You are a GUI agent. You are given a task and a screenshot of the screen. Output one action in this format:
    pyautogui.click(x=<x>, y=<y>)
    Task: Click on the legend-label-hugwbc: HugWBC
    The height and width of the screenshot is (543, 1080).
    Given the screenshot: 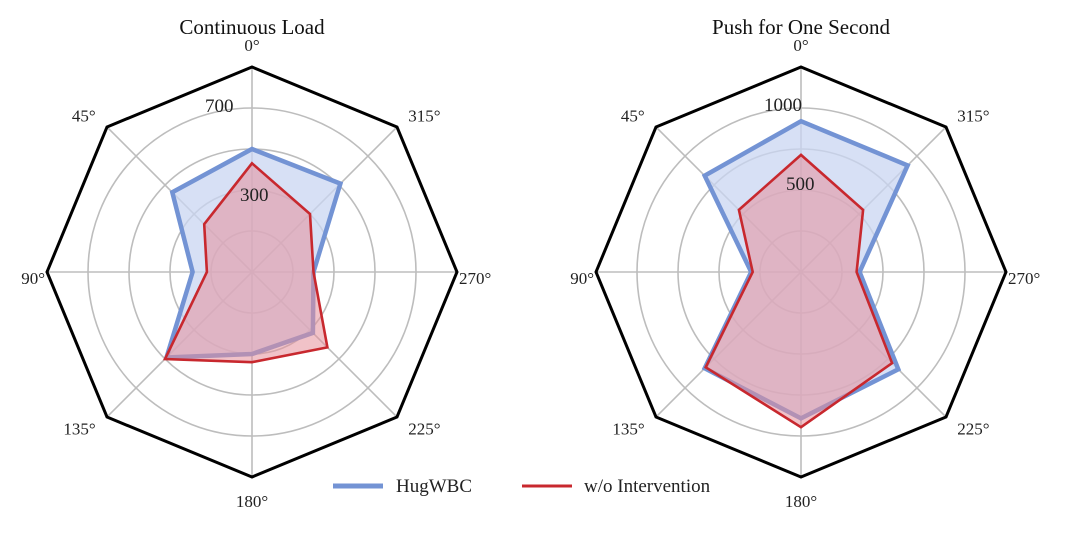 What is the action you would take?
    pyautogui.click(x=434, y=486)
    